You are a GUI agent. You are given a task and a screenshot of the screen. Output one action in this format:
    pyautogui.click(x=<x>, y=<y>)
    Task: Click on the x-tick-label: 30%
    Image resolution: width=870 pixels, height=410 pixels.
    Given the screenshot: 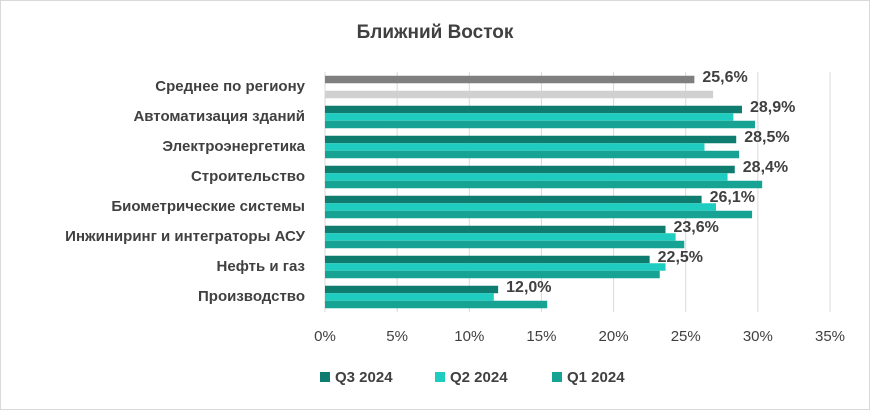 What is the action you would take?
    pyautogui.click(x=758, y=336)
    